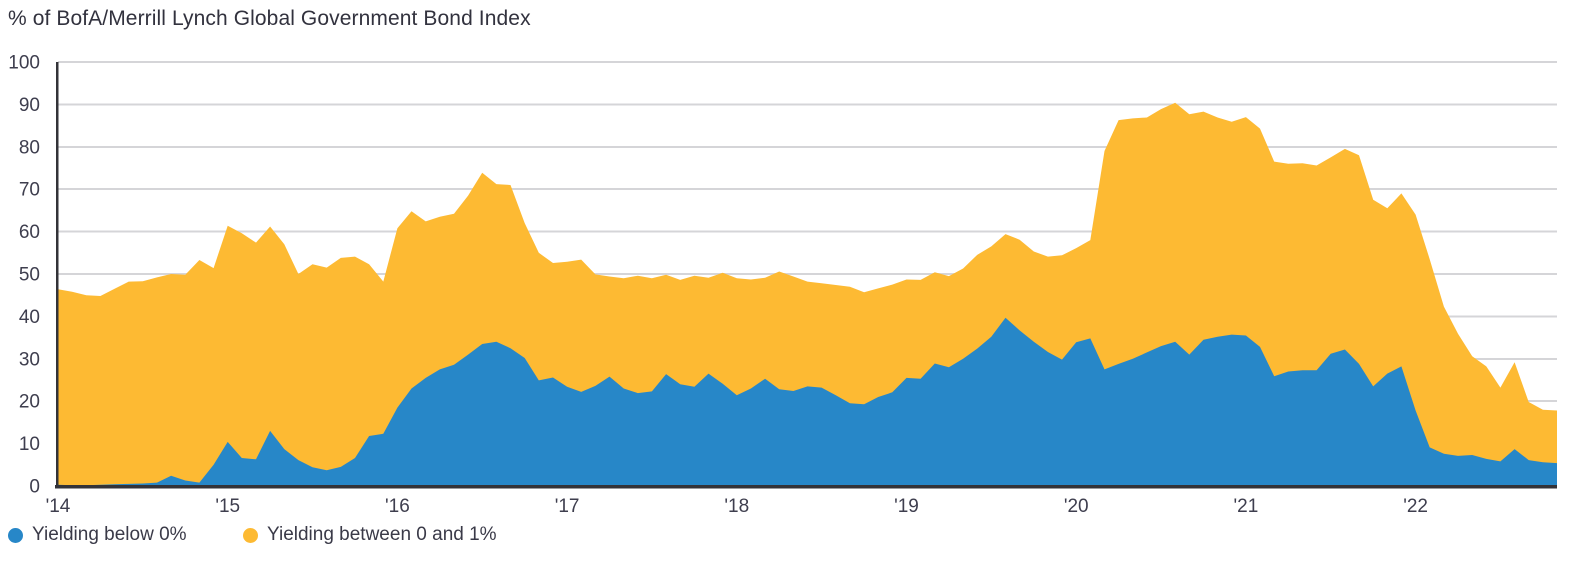 The width and height of the screenshot is (1576, 566). Describe the element at coordinates (382, 534) in the screenshot. I see `legend-label-yielding-0-to-1: Yielding between 0 and 1%` at that location.